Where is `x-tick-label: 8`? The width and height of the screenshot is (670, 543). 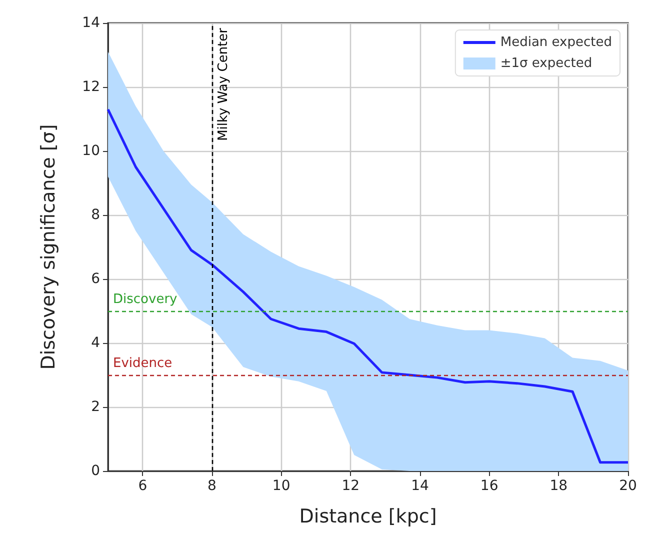 x-tick-label: 8 is located at coordinates (212, 486).